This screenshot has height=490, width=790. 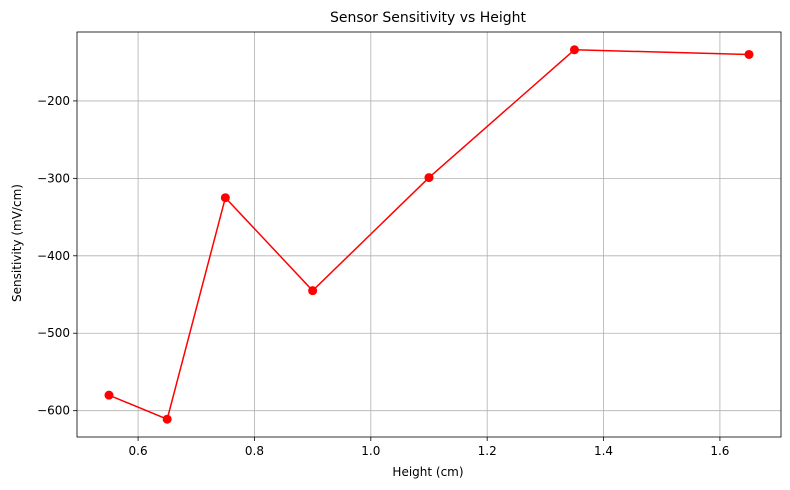 I want to click on y-tick-label: −600, so click(x=53, y=411).